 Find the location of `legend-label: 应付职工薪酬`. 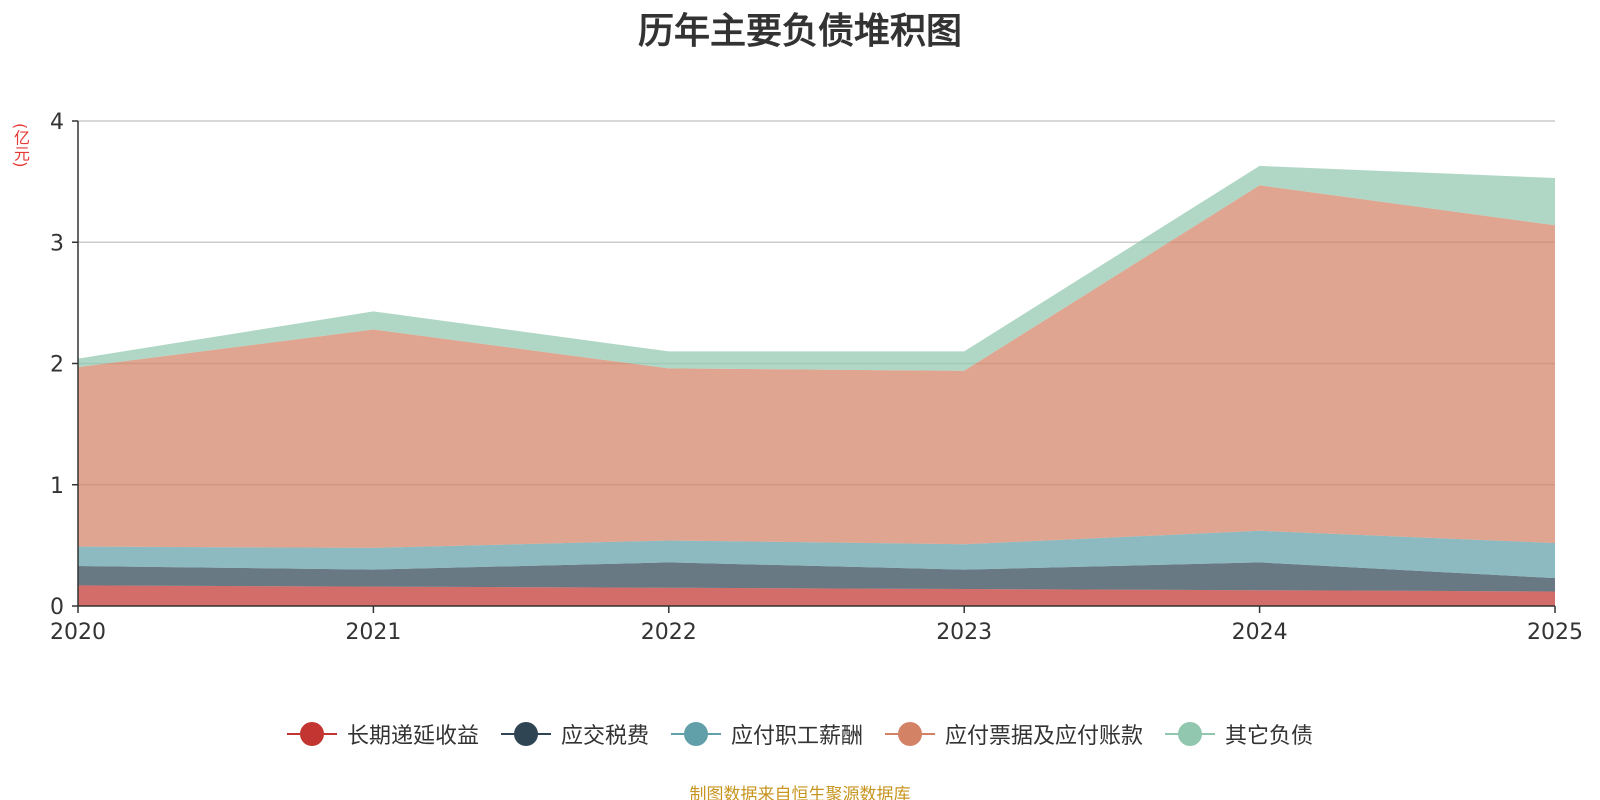

legend-label: 应付职工薪酬 is located at coordinates (796, 736).